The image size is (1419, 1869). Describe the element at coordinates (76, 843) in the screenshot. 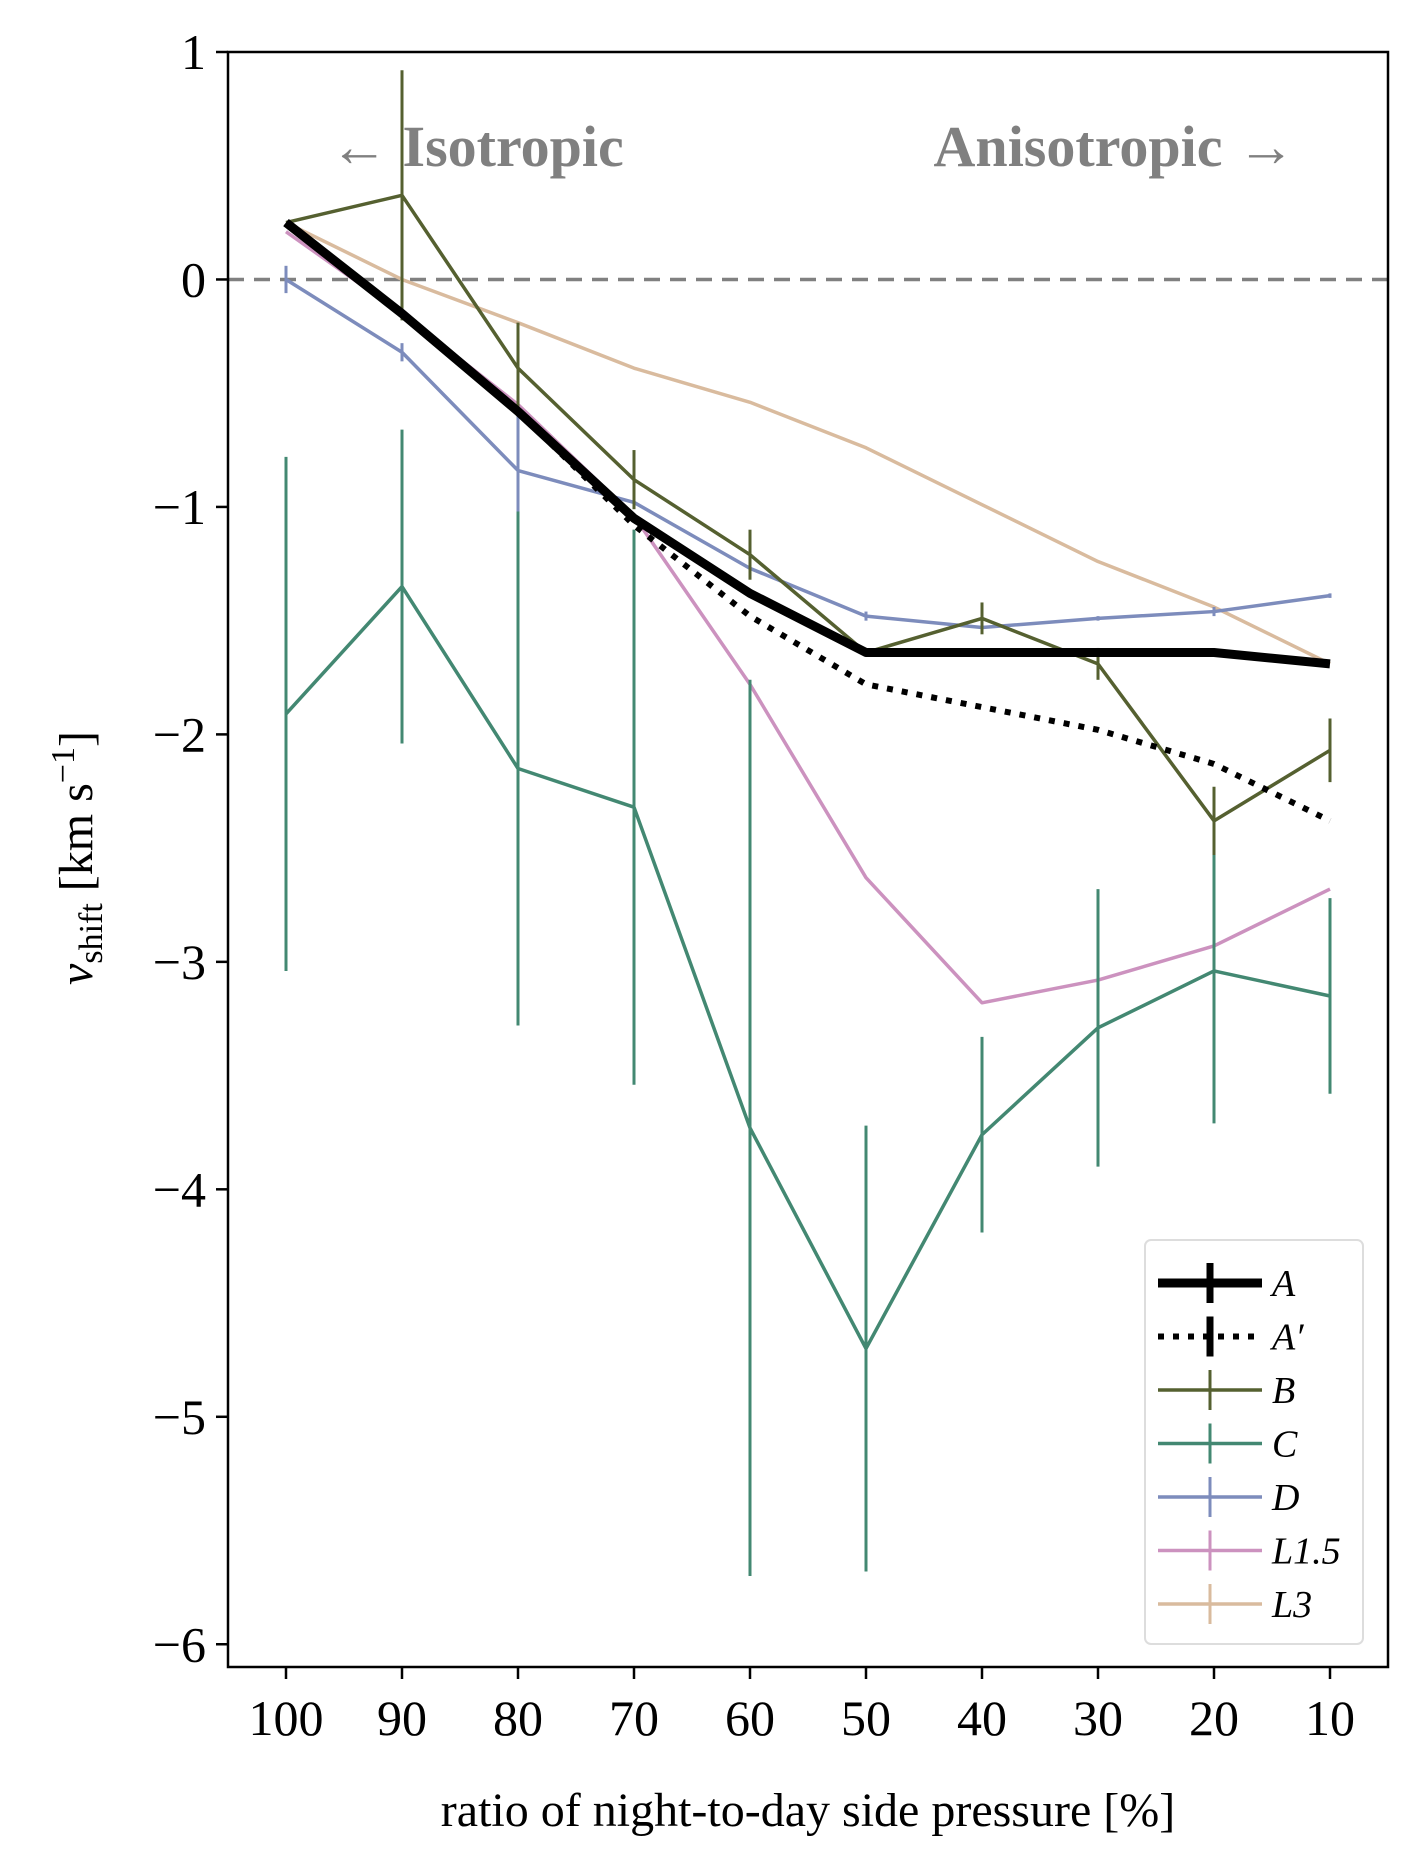

I see `y-axis-label-units: [km s` at that location.